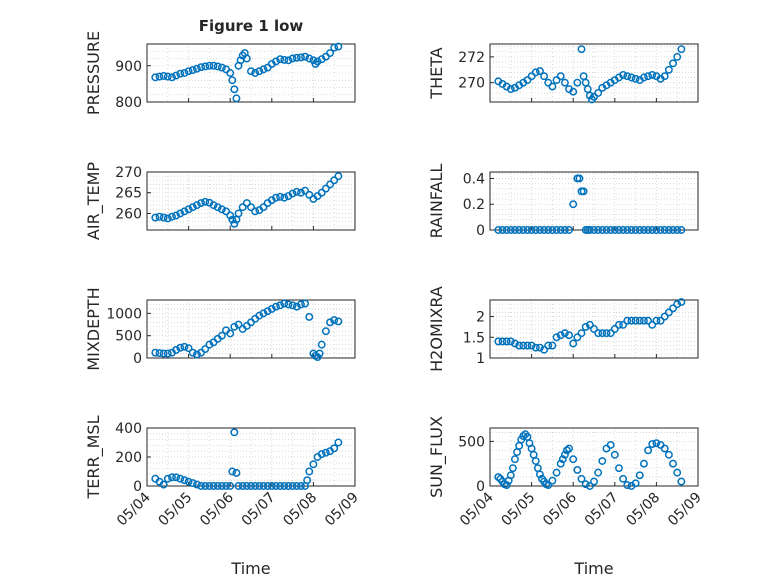 This screenshot has width=778, height=583. I want to click on axes-box, so click(594, 457).